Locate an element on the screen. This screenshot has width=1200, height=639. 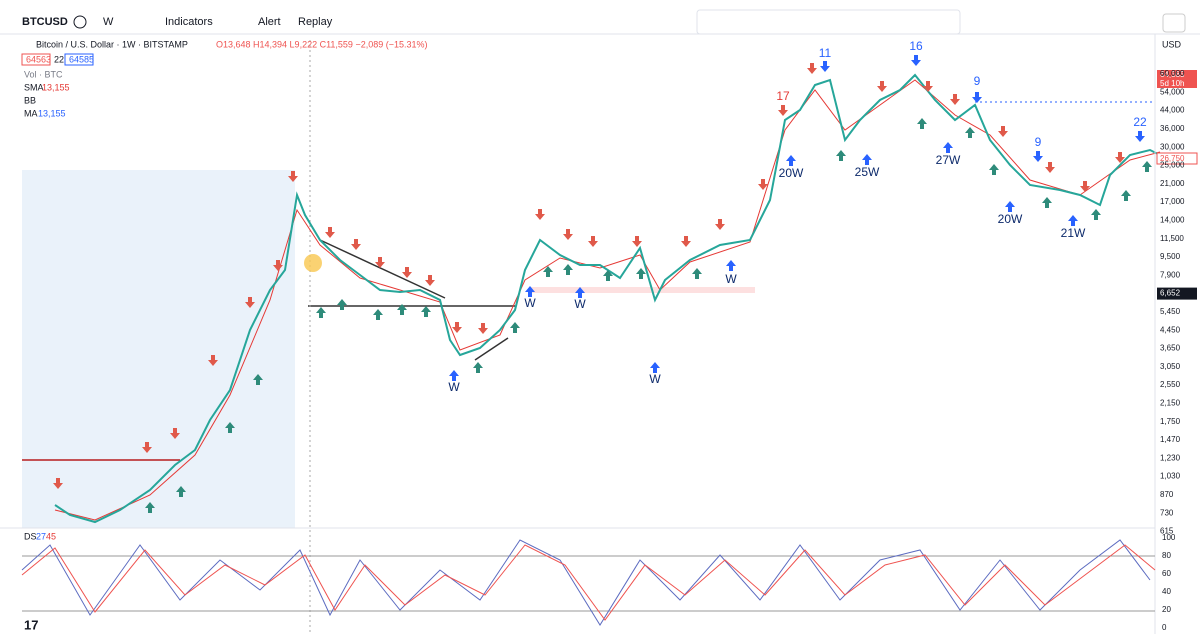
annotation: 11 is located at coordinates (825, 53).